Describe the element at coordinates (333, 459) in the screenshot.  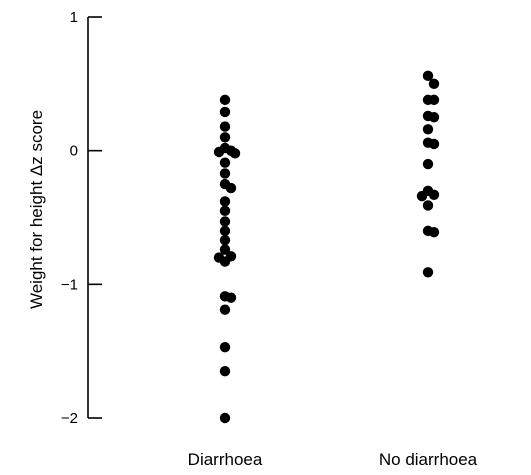
I see `category-labels: Diarrhoea No diarrhoea` at that location.